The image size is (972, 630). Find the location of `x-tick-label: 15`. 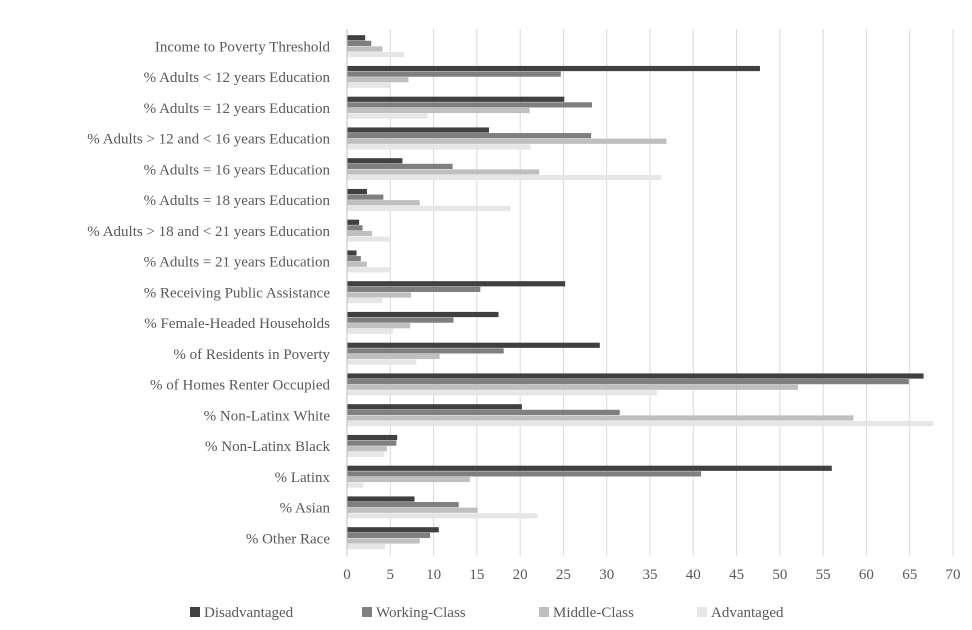

x-tick-label: 15 is located at coordinates (476, 575).